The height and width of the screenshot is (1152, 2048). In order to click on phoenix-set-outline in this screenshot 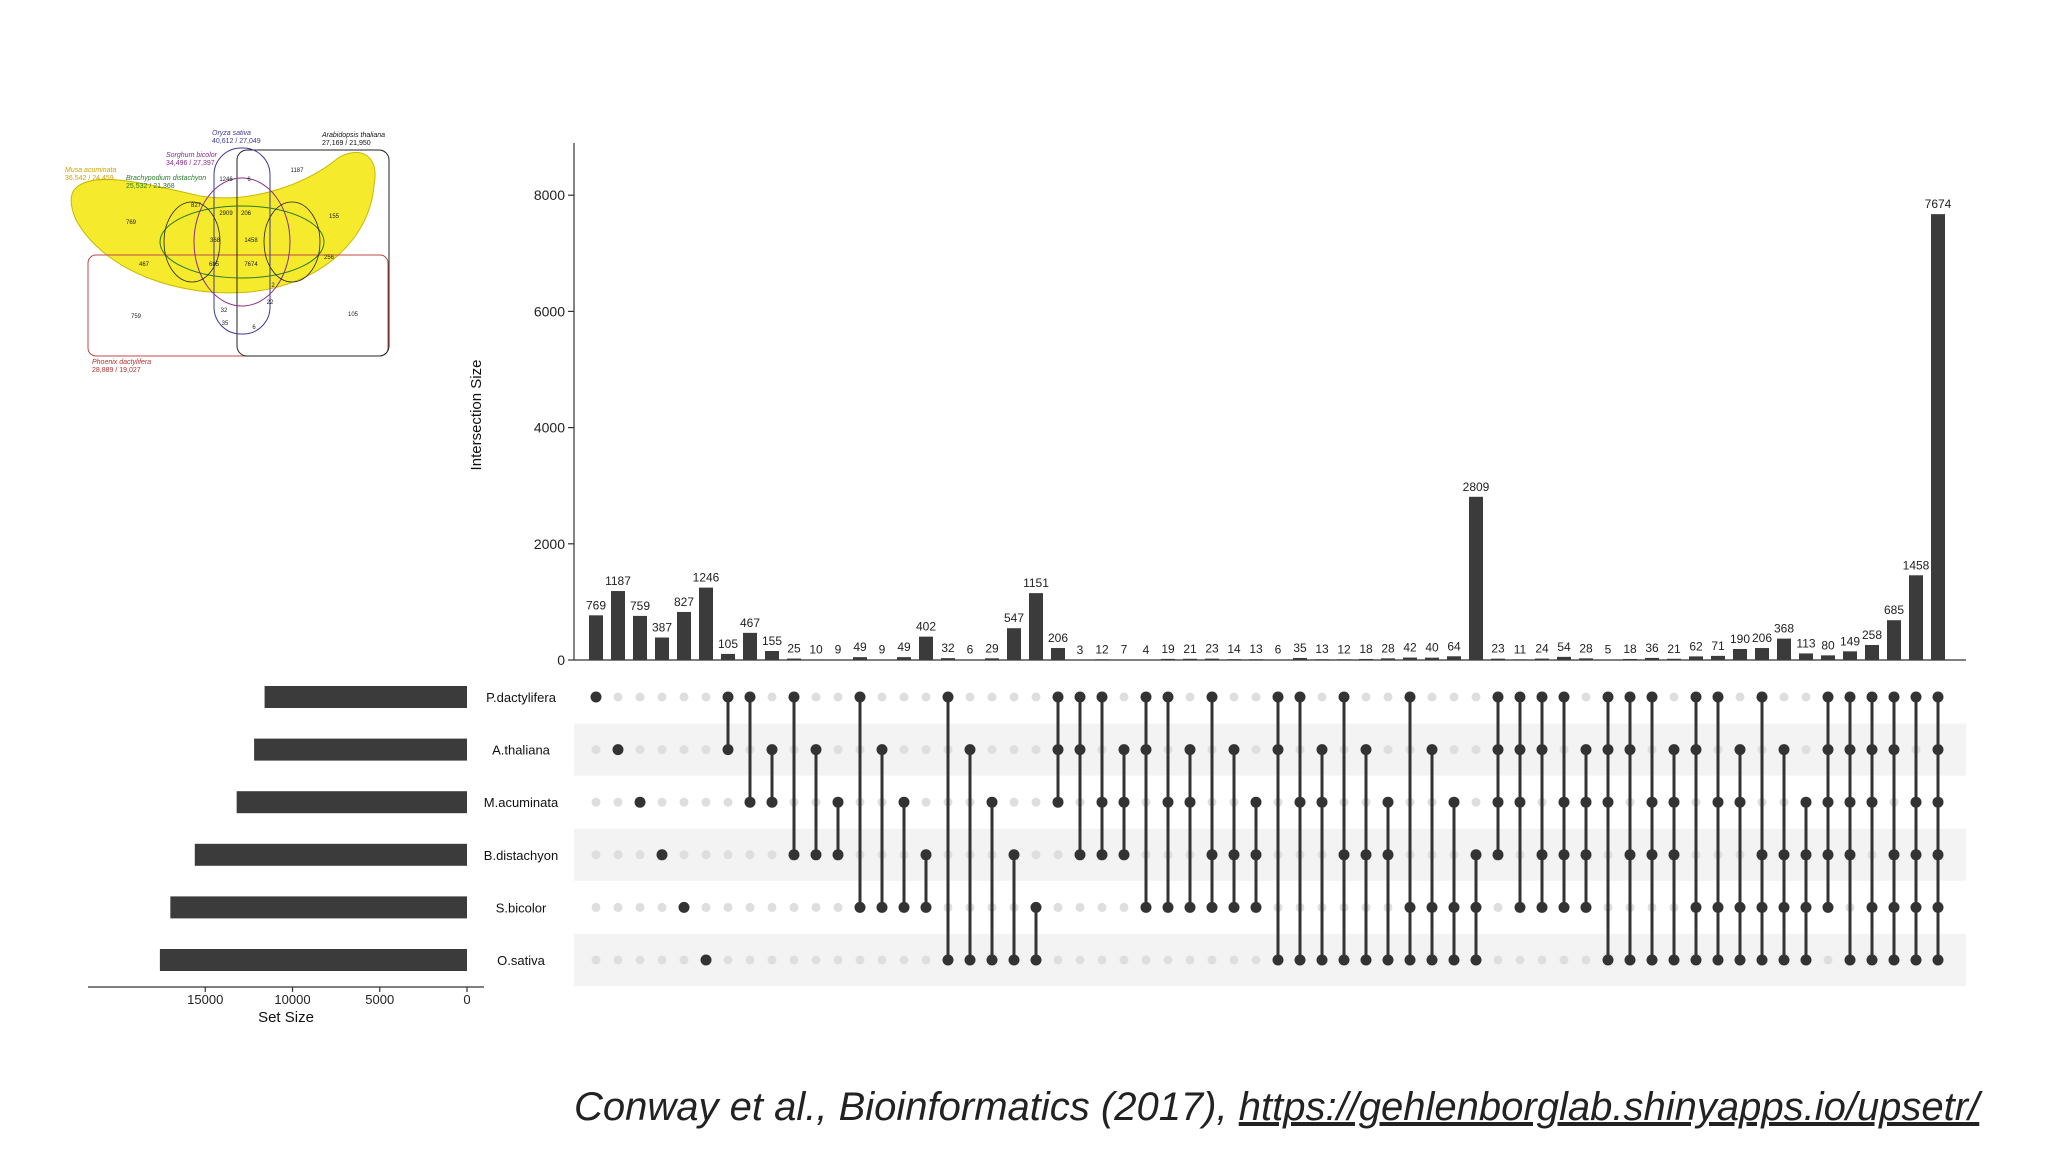, I will do `click(238, 305)`.